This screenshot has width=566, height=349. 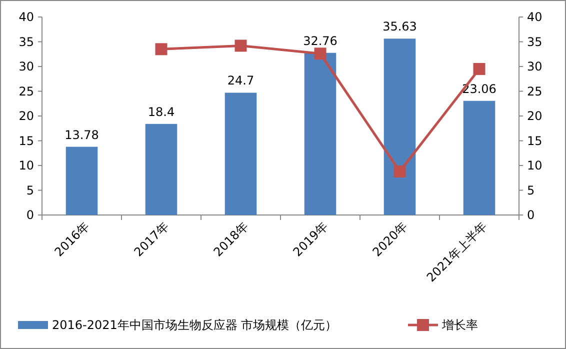 I want to click on y2-tick-label: 5, so click(x=531, y=190).